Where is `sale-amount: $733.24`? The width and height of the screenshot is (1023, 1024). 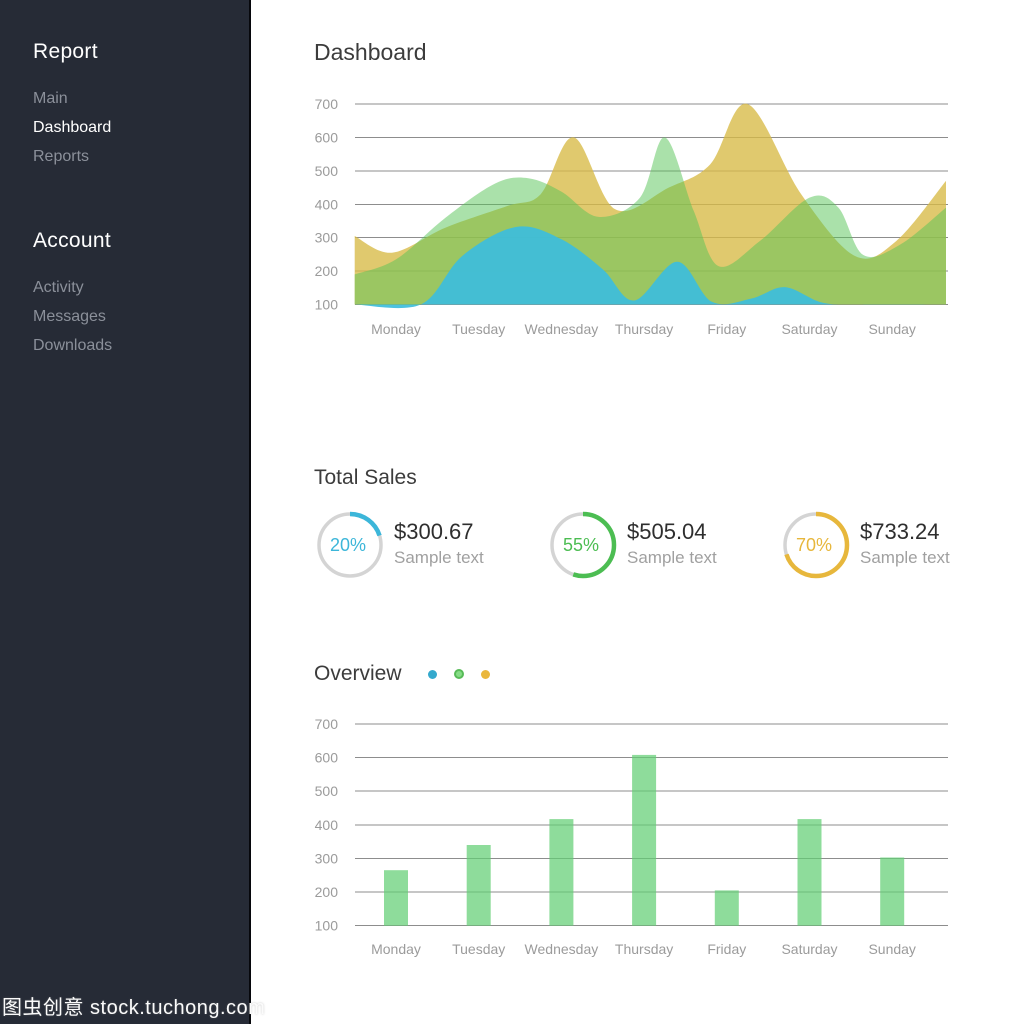
sale-amount: $733.24 is located at coordinates (900, 531).